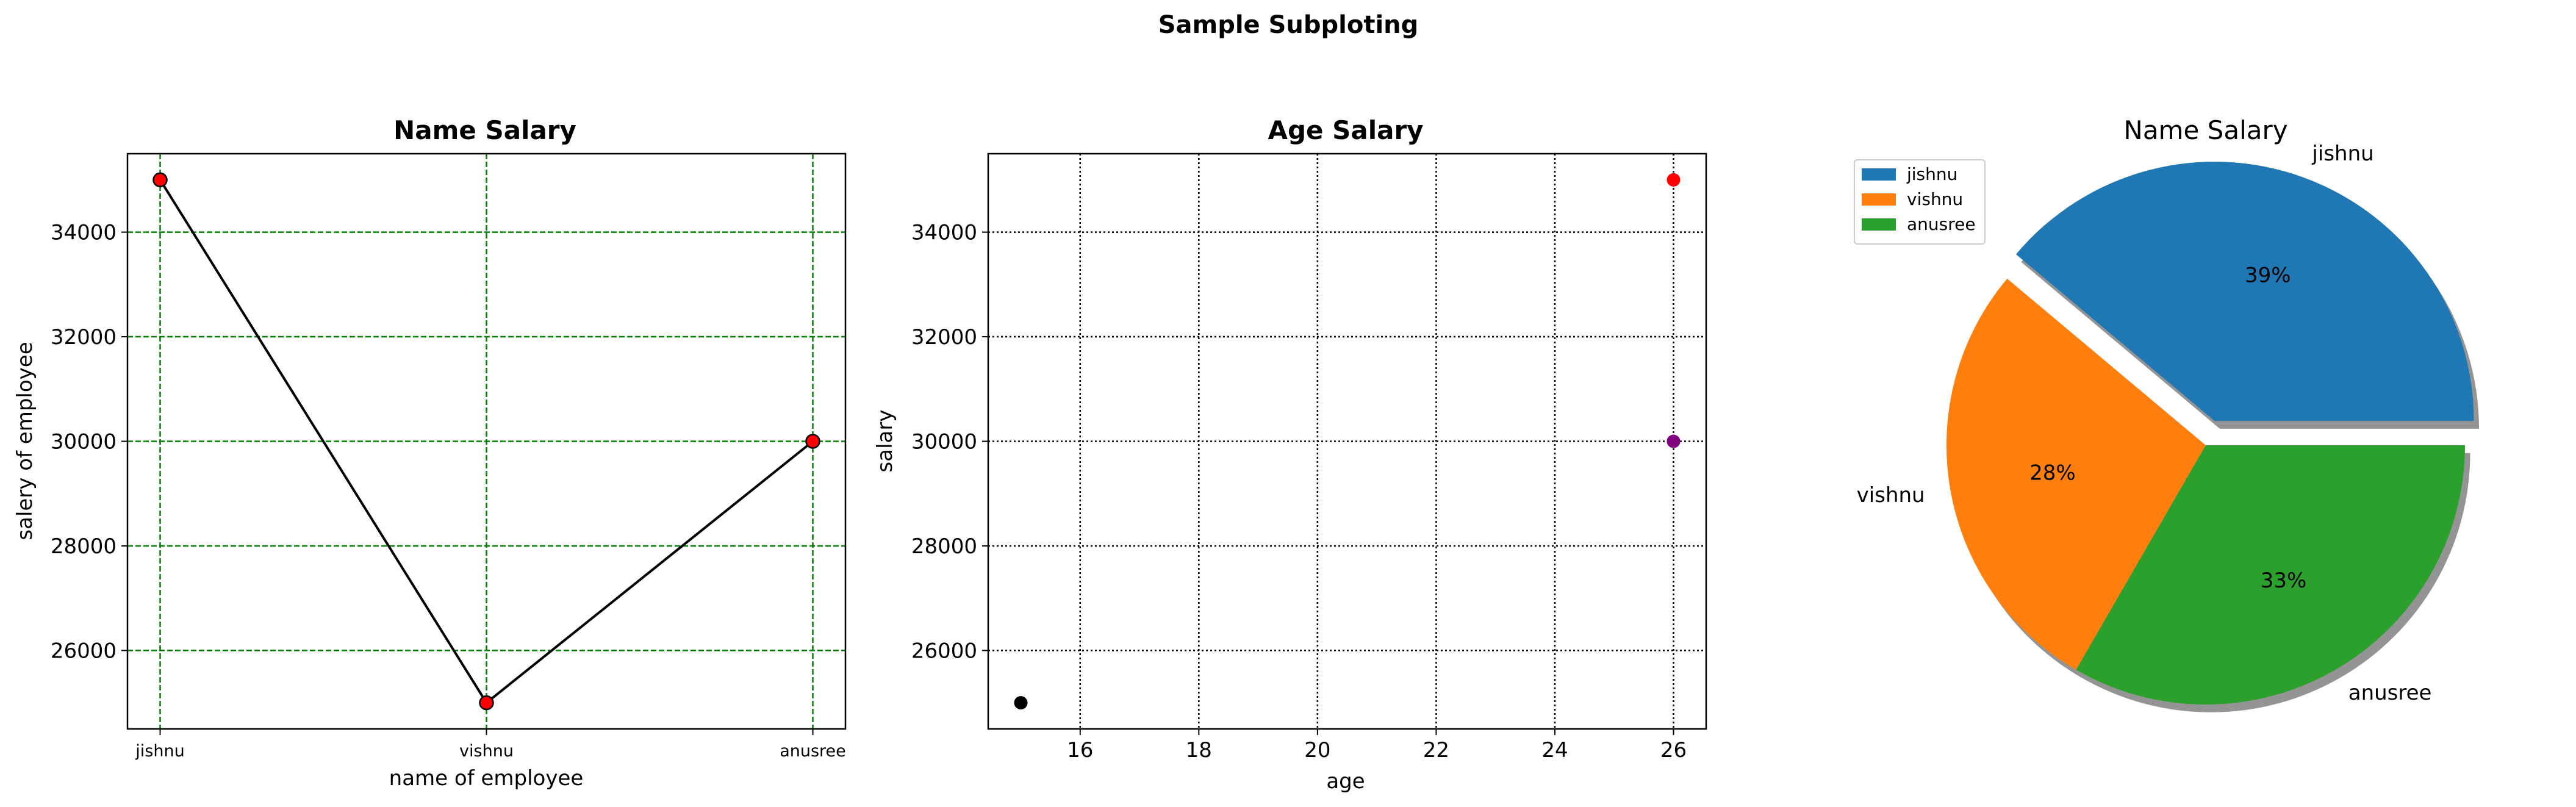 Image resolution: width=2576 pixels, height=807 pixels. I want to click on pie-wedge-vishnu, so click(2076, 474).